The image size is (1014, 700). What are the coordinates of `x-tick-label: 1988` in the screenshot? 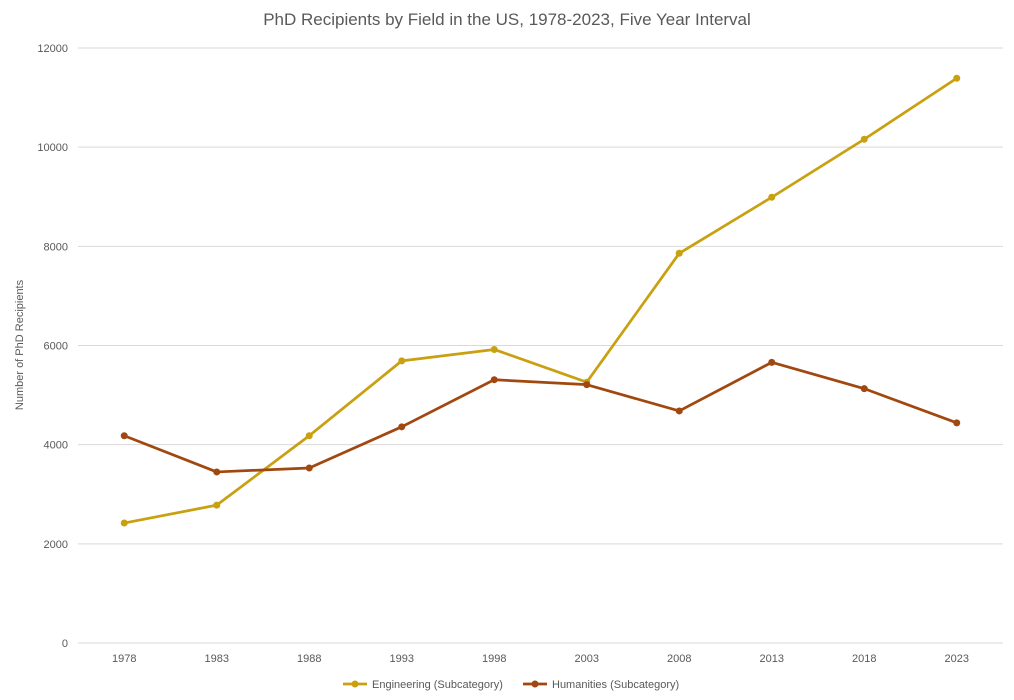 It's located at (309, 659).